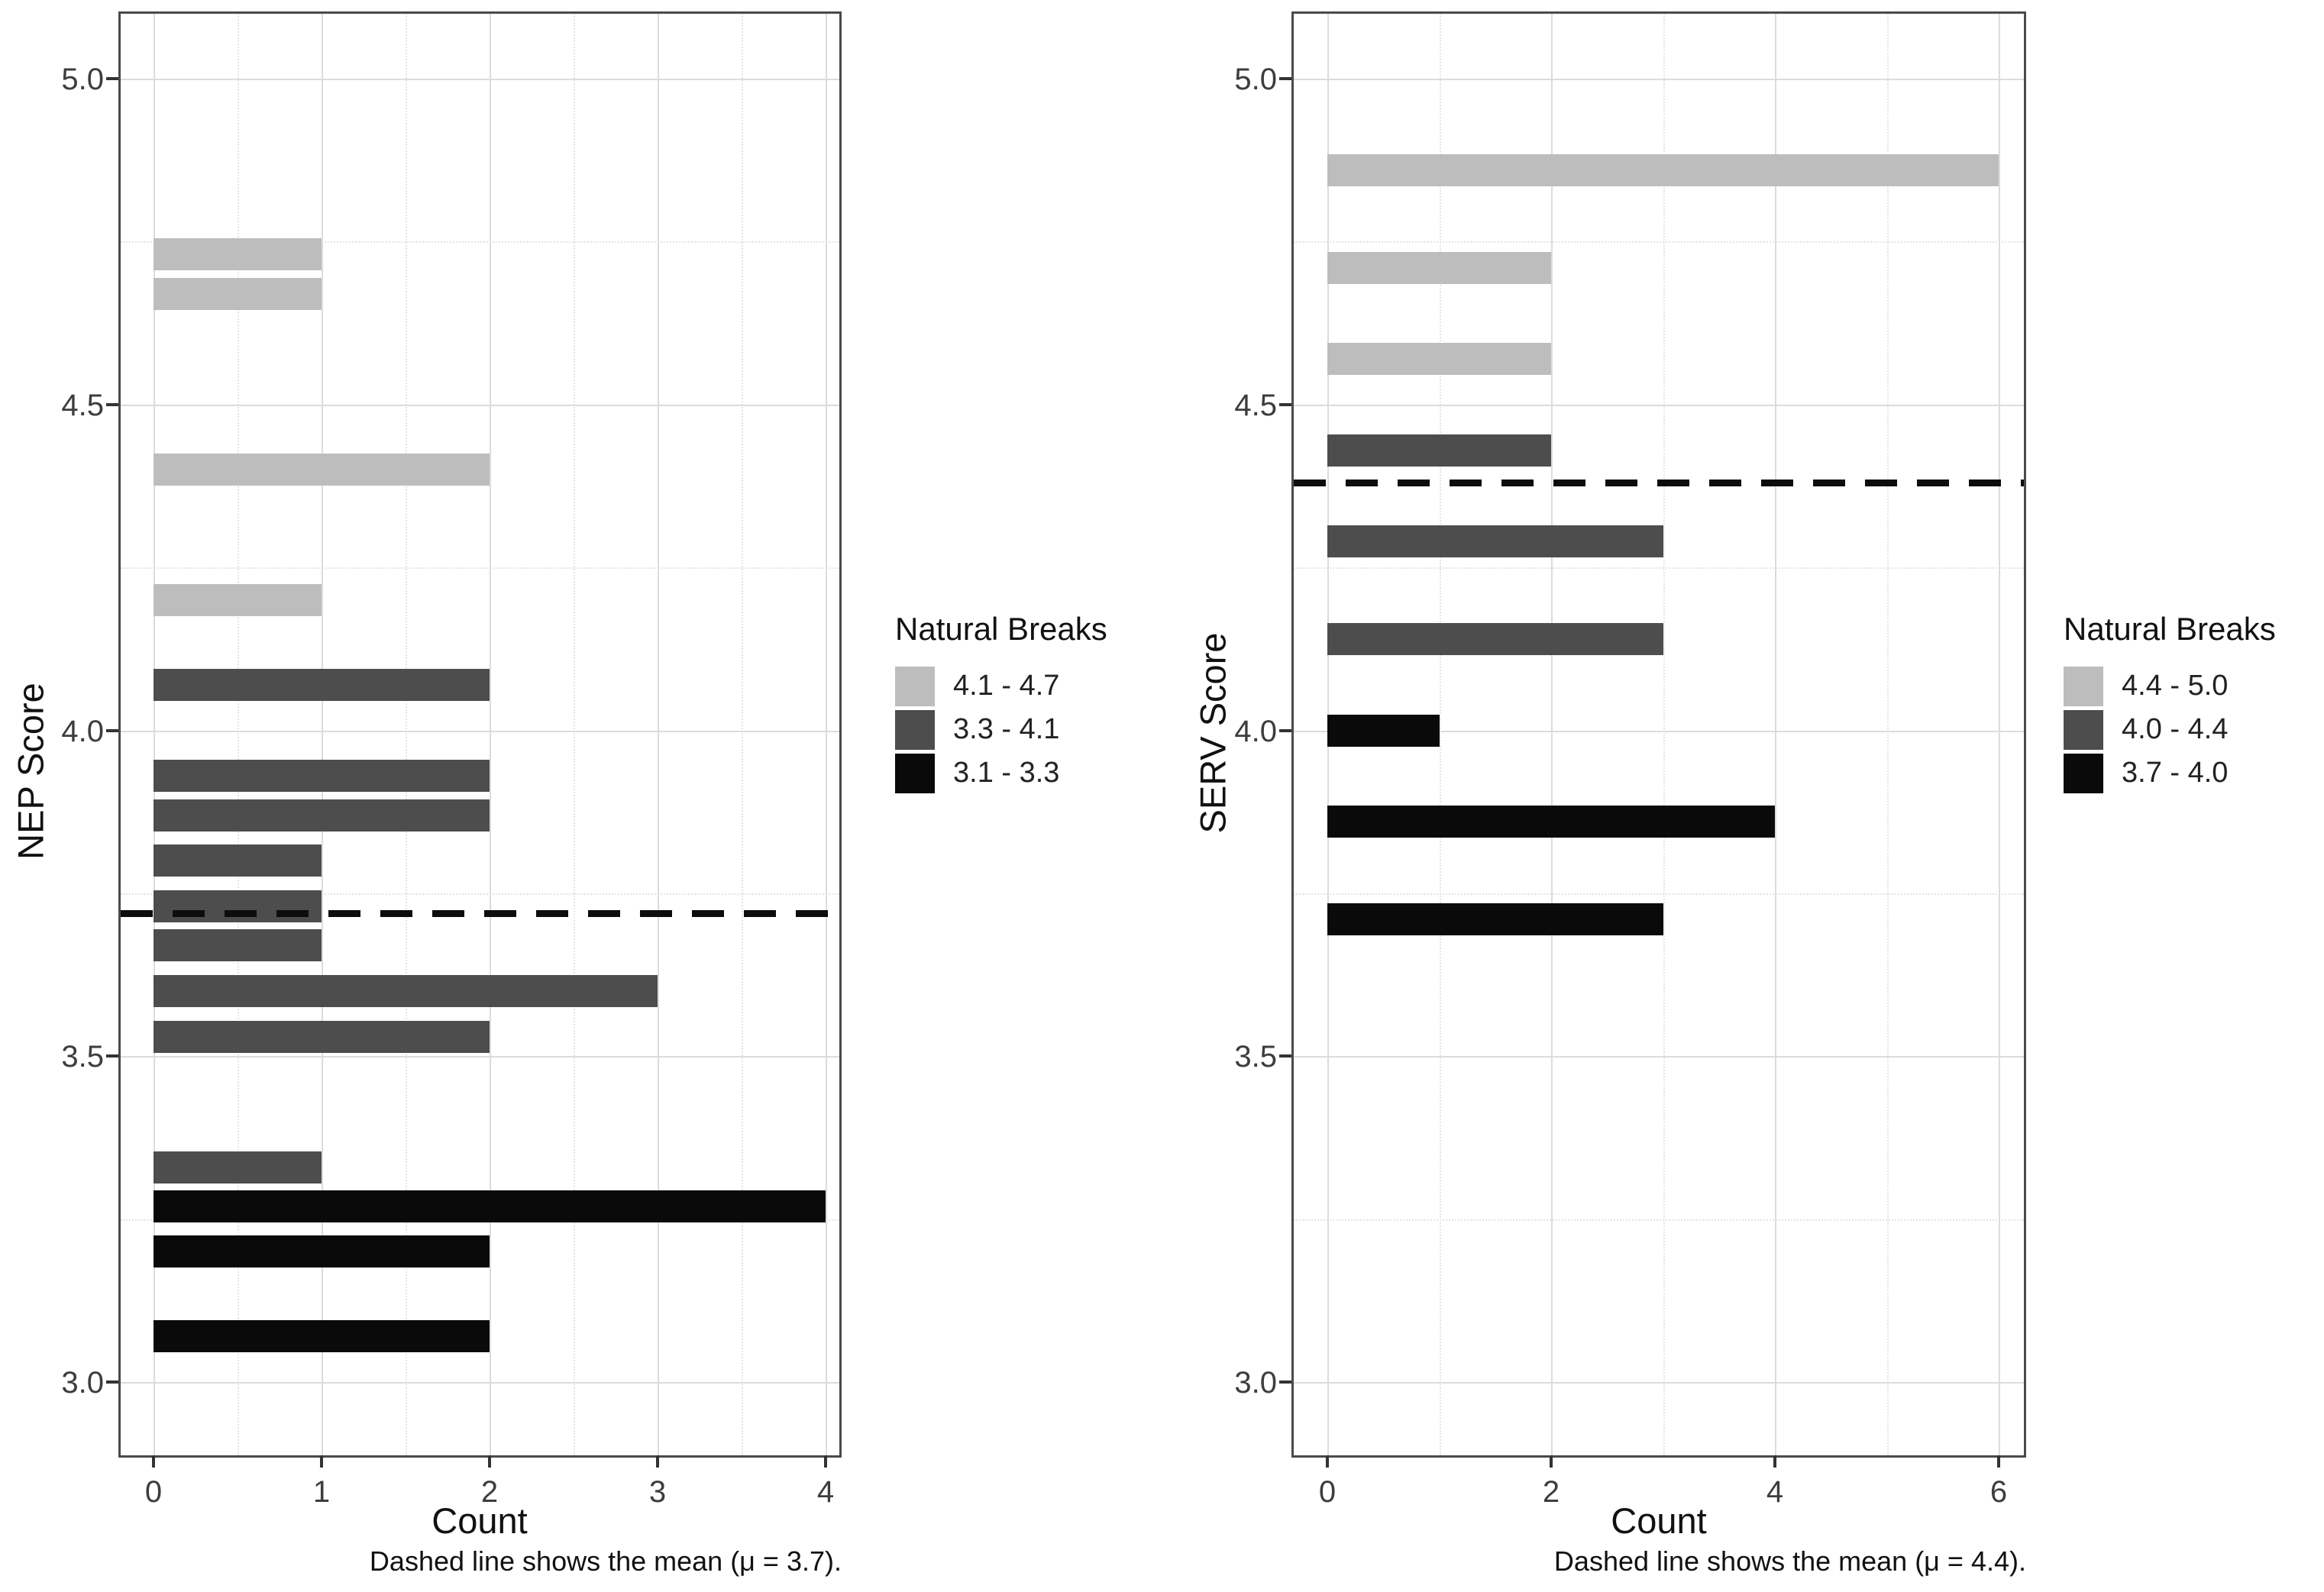 This screenshot has height=1592, width=2324. What do you see at coordinates (605, 1561) in the screenshot?
I see `left-chart-caption: Dashed line shows the mean (μ = 3.7).` at bounding box center [605, 1561].